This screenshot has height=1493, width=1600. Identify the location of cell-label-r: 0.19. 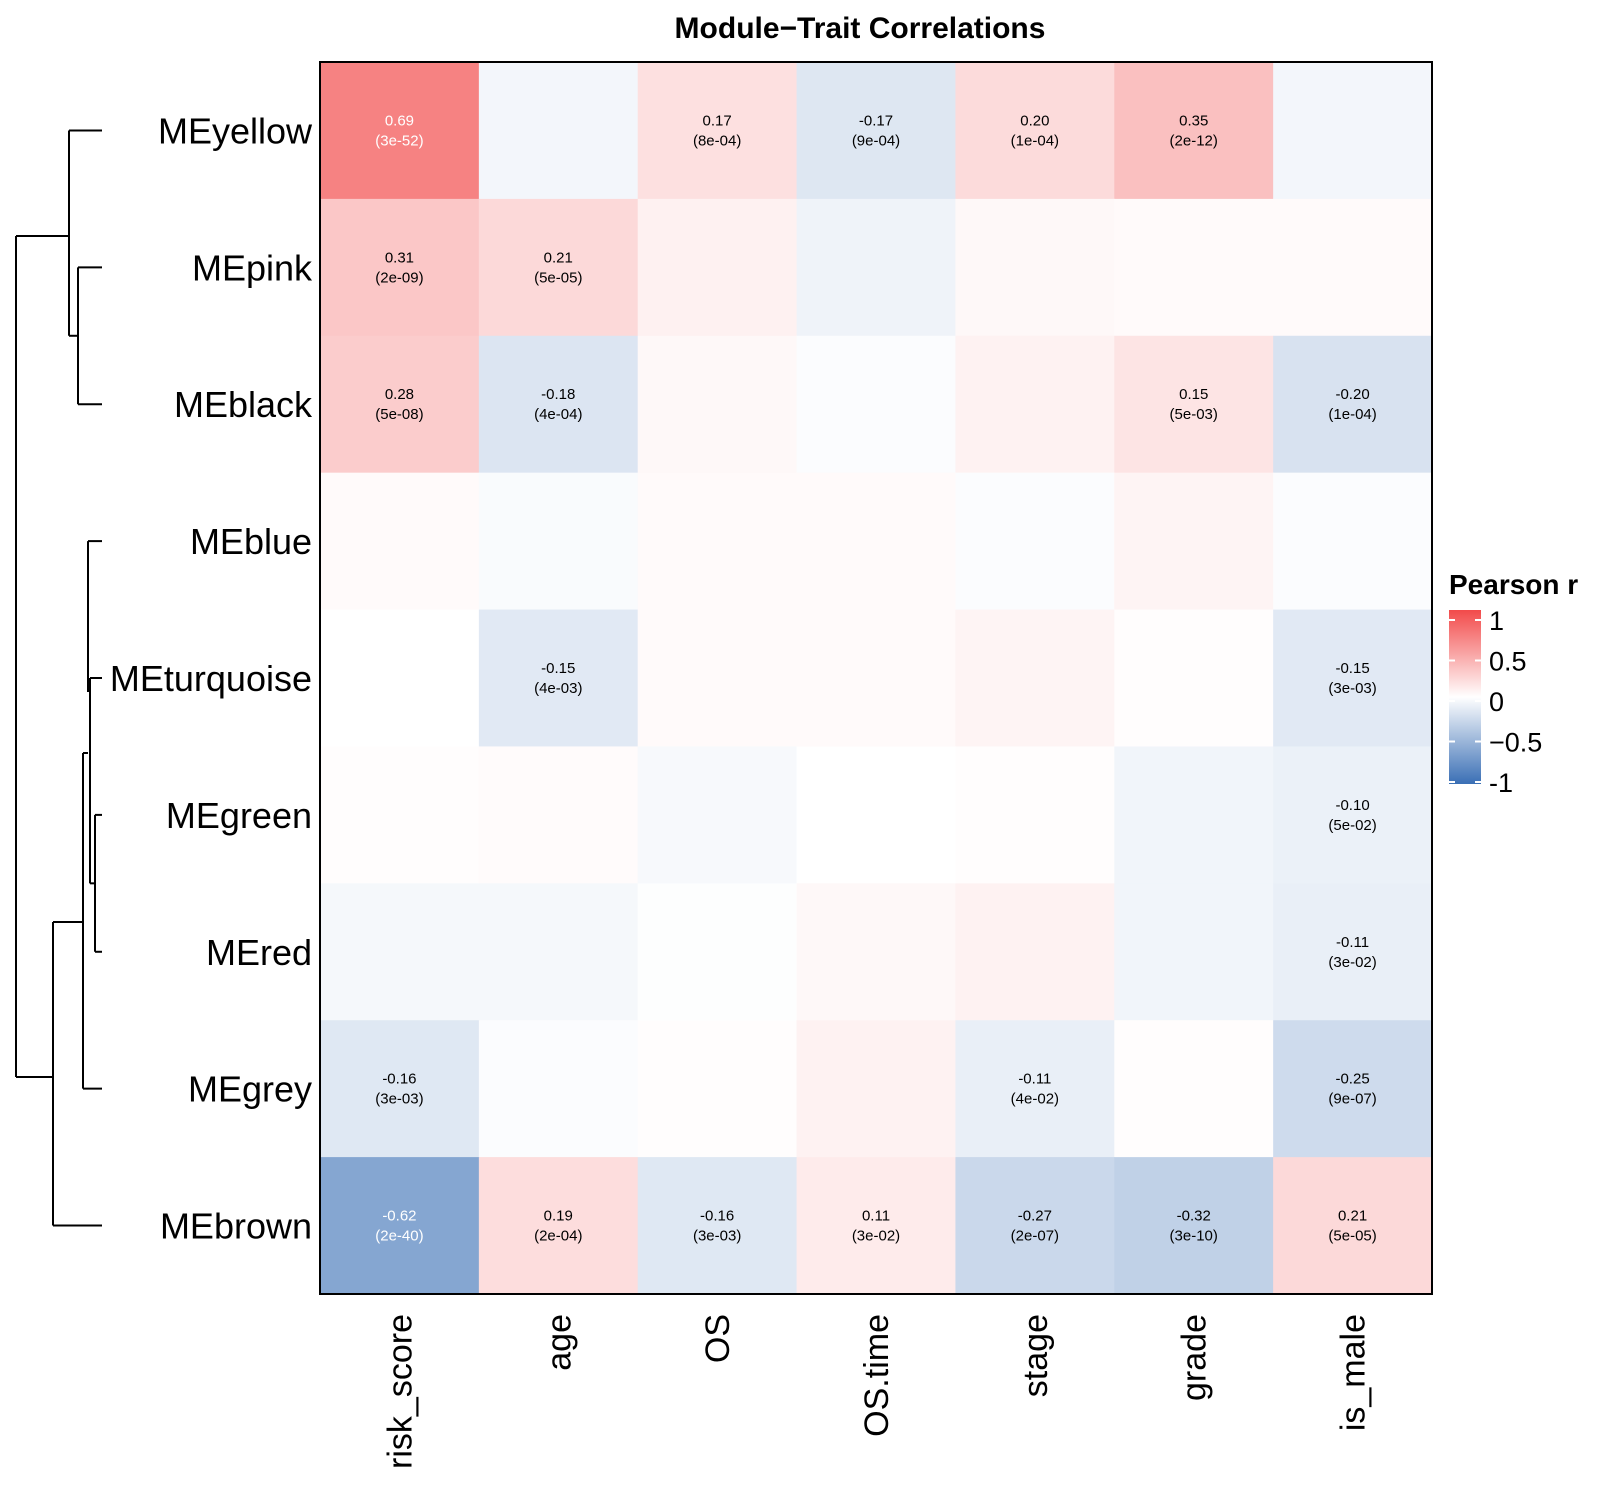
(558, 1216).